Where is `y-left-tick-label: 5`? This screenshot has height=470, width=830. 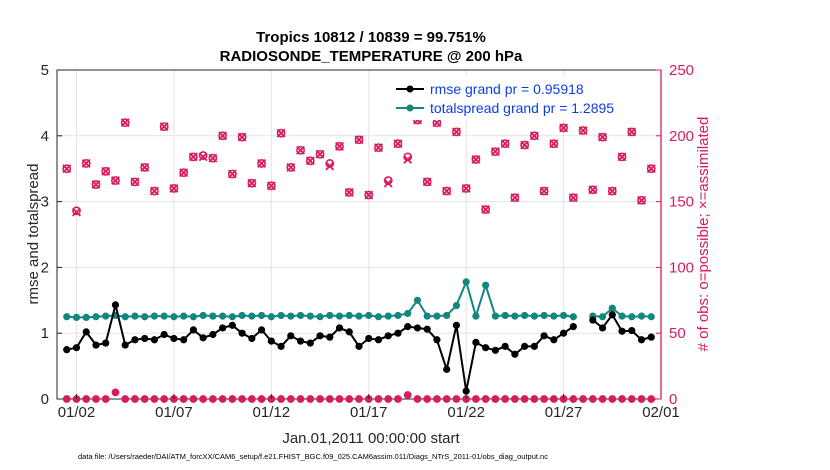
y-left-tick-label: 5 is located at coordinates (45, 70).